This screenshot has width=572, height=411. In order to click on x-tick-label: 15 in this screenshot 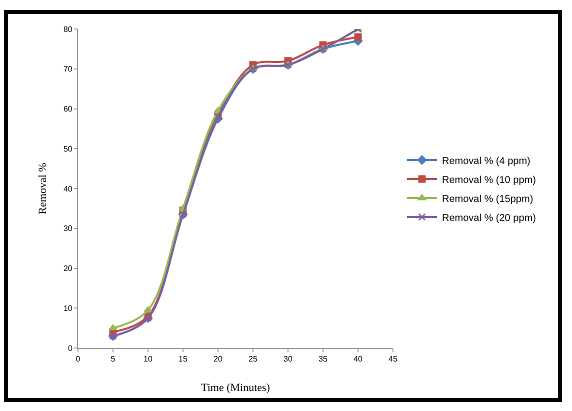, I will do `click(183, 359)`.